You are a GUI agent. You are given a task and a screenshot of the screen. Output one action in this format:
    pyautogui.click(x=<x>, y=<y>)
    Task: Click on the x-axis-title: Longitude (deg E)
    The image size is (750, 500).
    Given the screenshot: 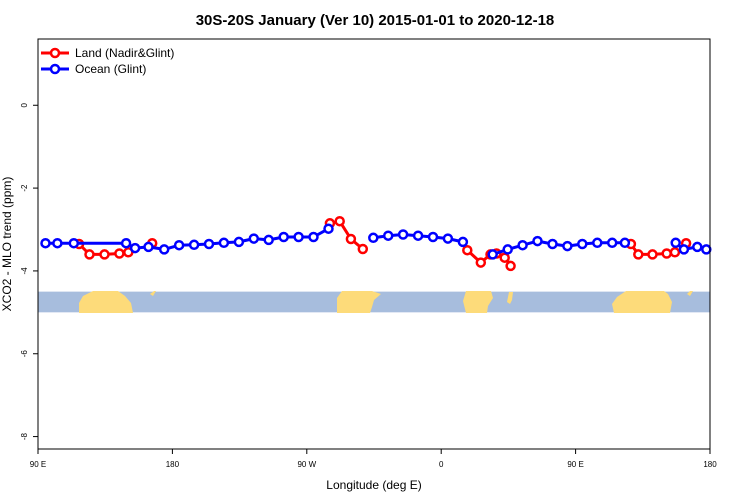 What is the action you would take?
    pyautogui.click(x=373, y=485)
    